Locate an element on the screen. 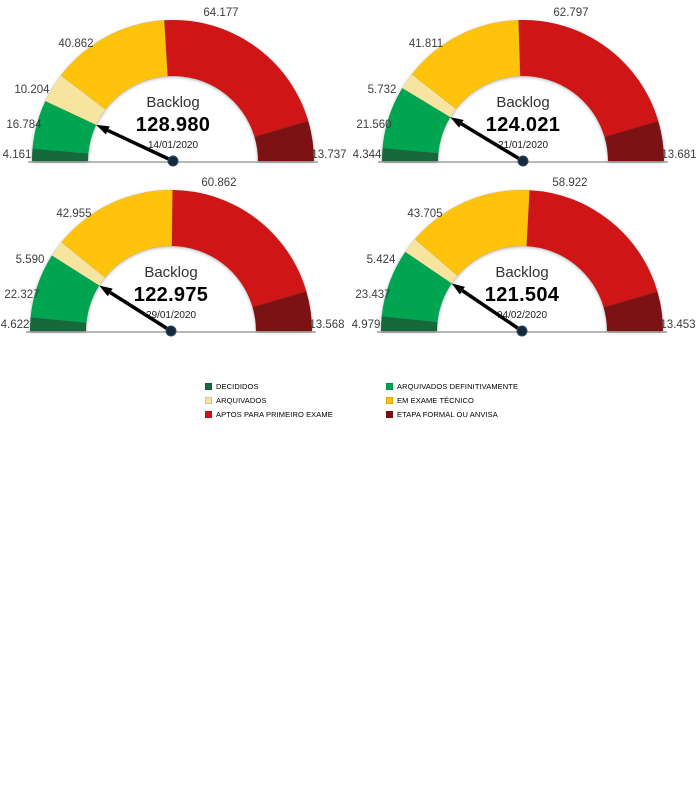 The image size is (699, 797). segment-label-aptos-para-primeiro-exame: 62.797 is located at coordinates (570, 13).